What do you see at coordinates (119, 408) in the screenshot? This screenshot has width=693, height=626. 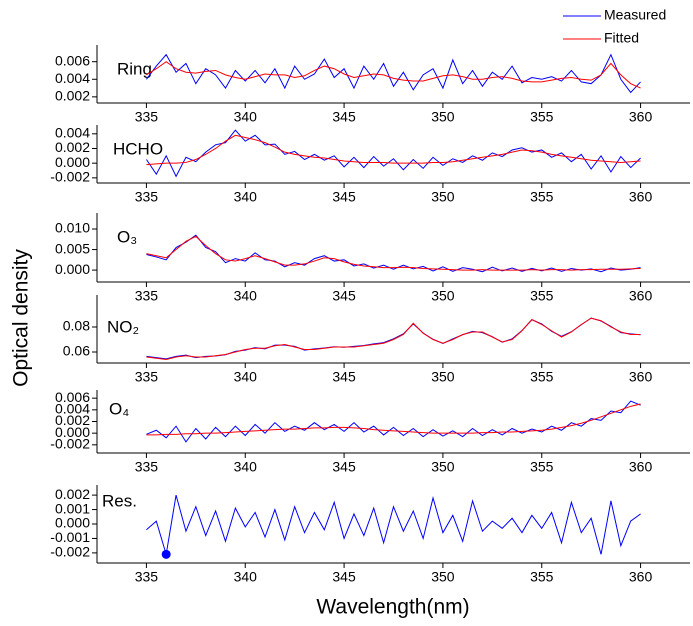 I see `panel-label: O₄` at bounding box center [119, 408].